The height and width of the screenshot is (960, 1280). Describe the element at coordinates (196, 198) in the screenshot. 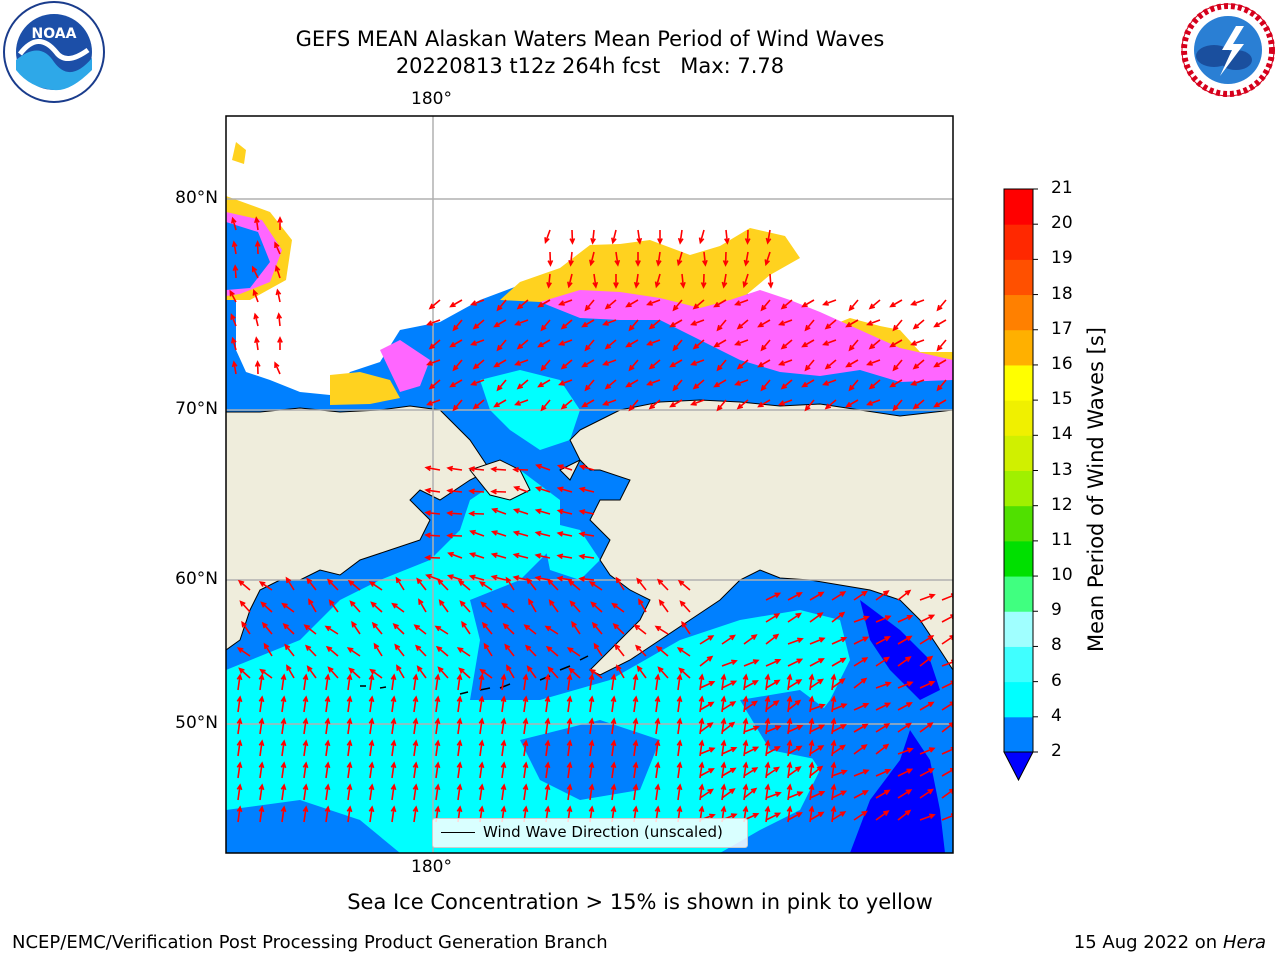

I see `lat-label-80: 80°N` at that location.